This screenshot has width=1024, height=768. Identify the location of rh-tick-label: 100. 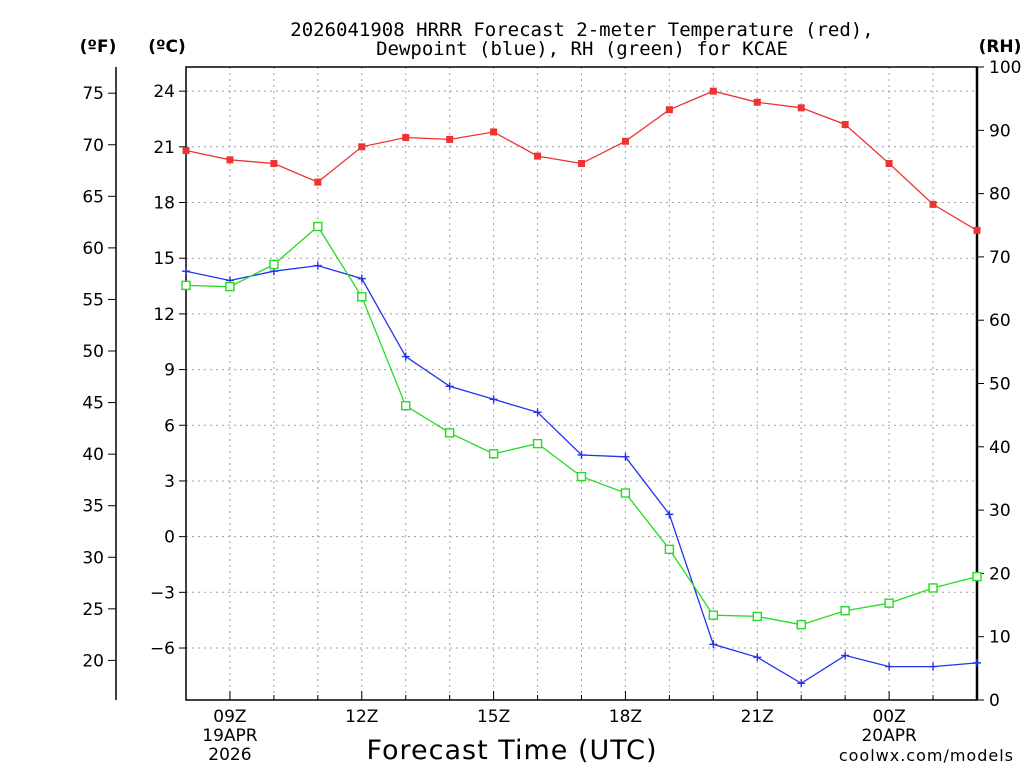
(1005, 68).